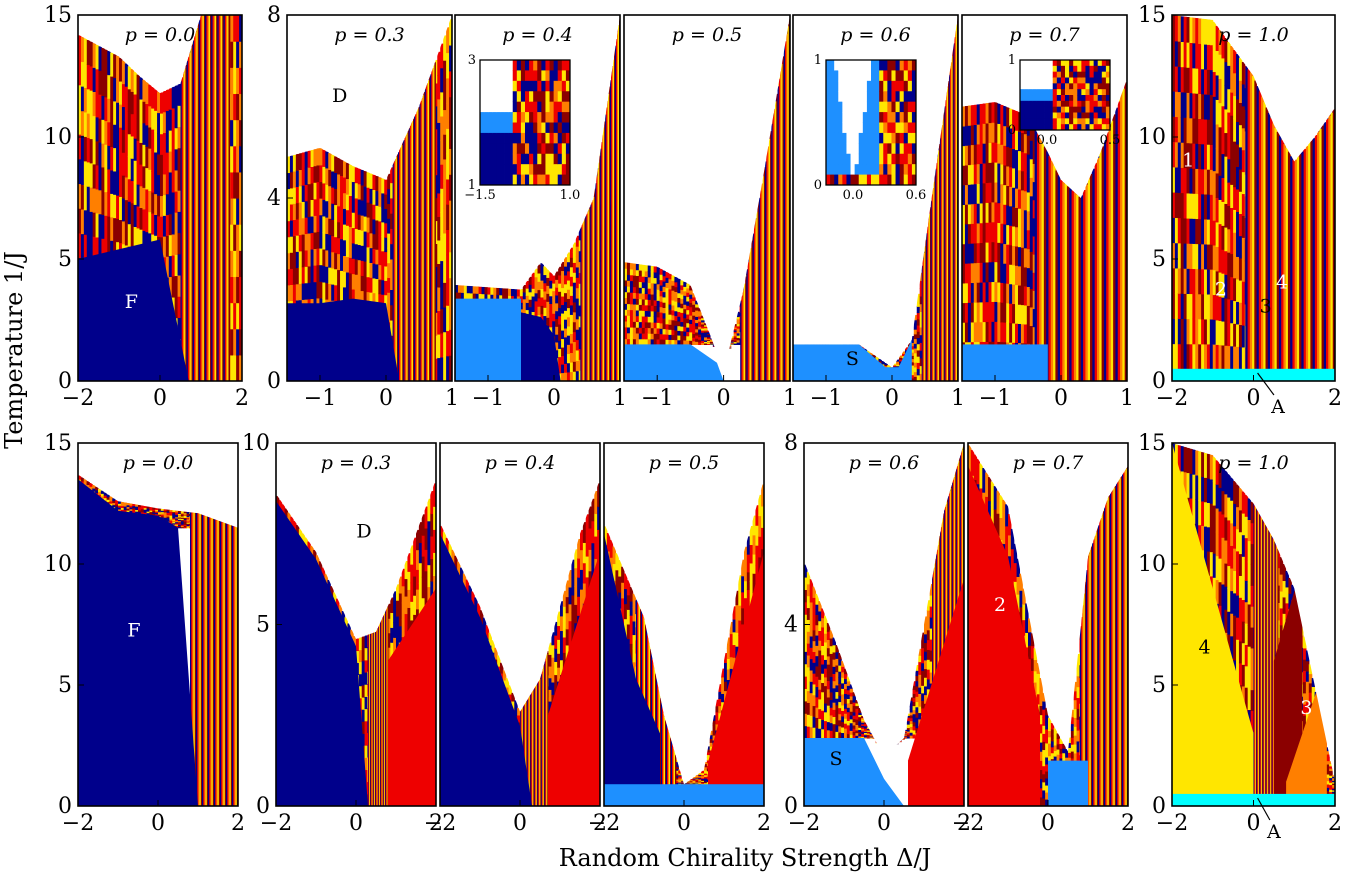  I want to click on phase-S-region, so click(852, 360).